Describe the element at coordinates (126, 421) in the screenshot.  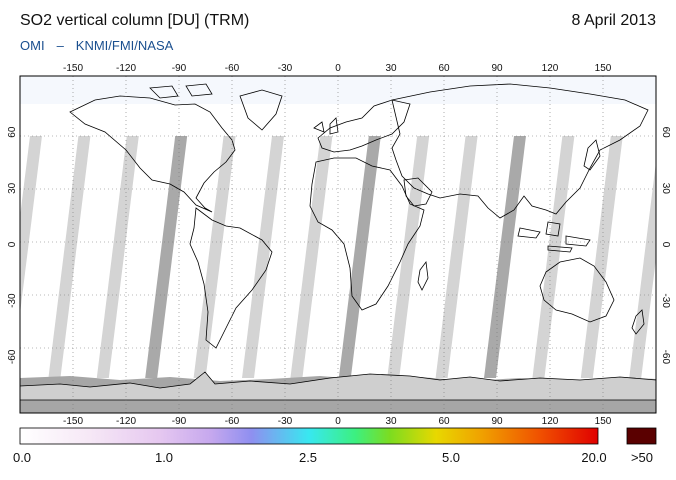
I see `longitude-tick-label-bottom: -120` at that location.